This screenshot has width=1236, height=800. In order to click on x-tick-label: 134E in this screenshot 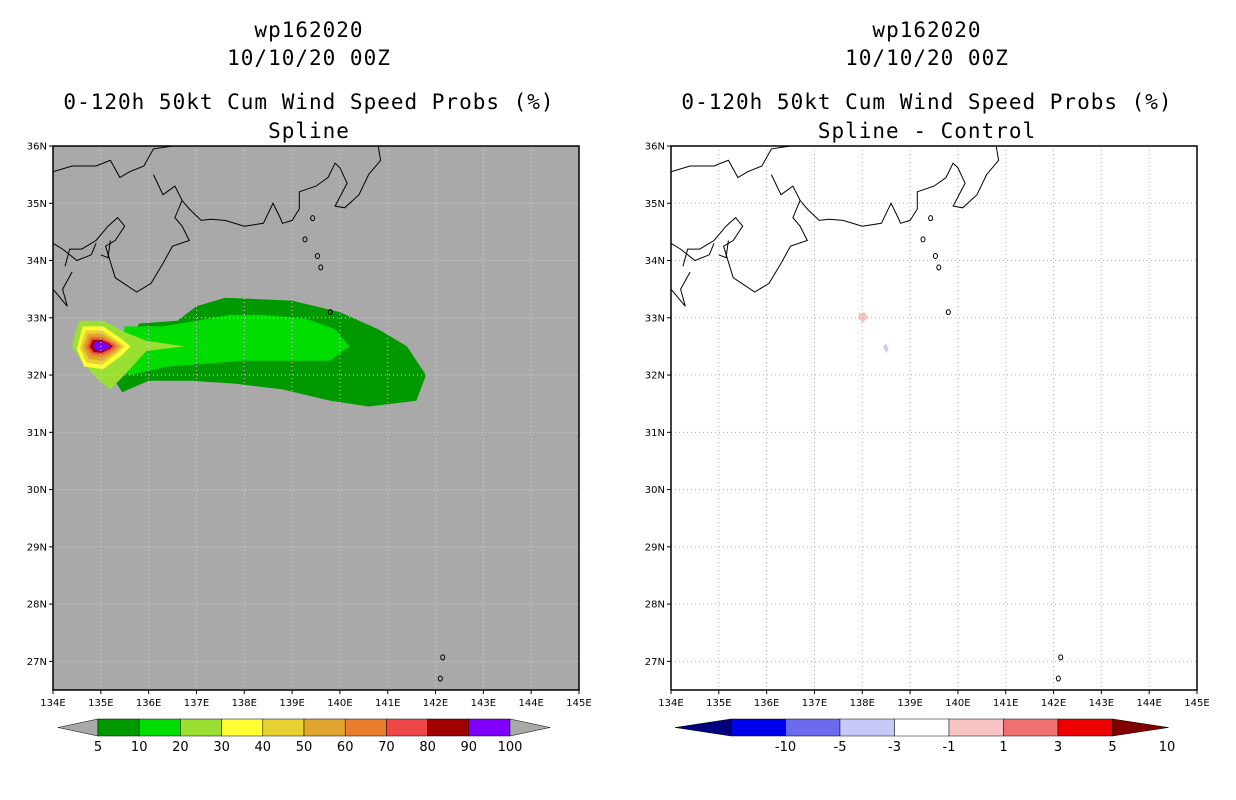, I will do `click(52, 703)`.